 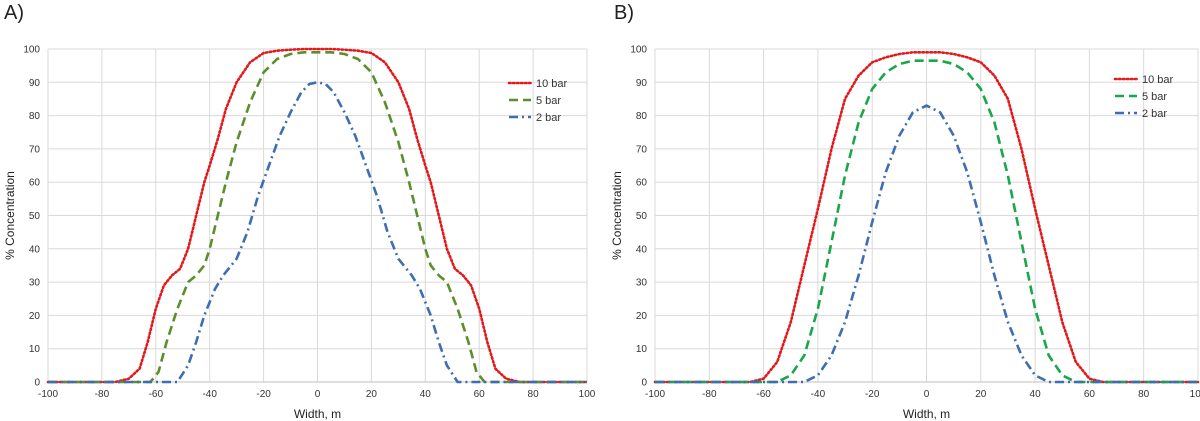 I want to click on panel-label-b: B), so click(x=624, y=13).